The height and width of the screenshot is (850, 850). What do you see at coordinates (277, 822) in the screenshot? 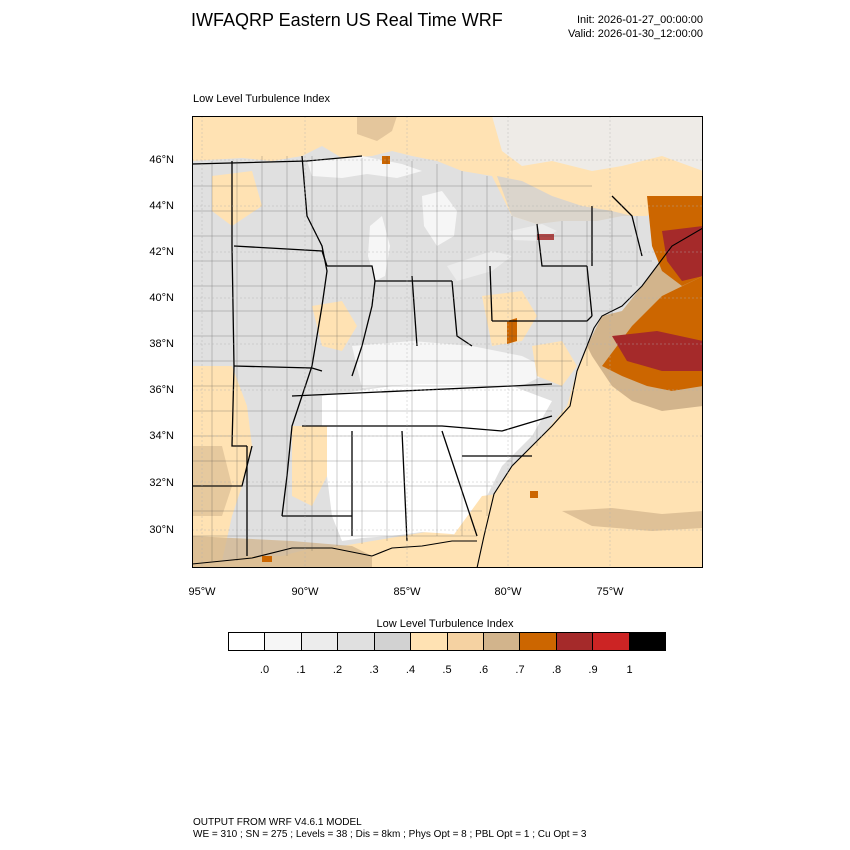
I see `model-info-line: OUTPUT FROM WRF V4.6.1 MODEL` at bounding box center [277, 822].